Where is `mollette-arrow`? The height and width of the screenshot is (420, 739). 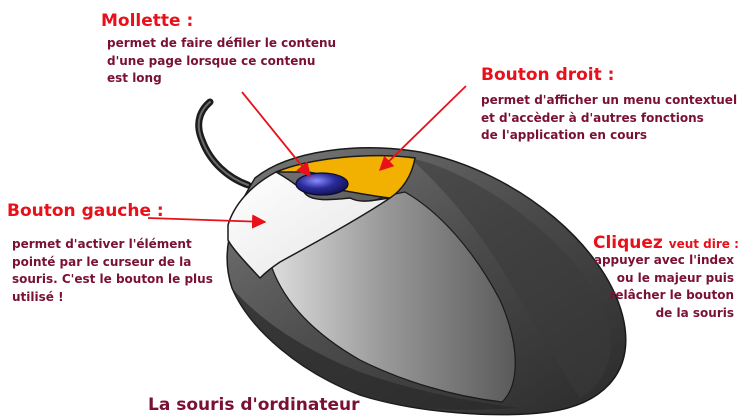 mollette-arrow is located at coordinates (276, 134).